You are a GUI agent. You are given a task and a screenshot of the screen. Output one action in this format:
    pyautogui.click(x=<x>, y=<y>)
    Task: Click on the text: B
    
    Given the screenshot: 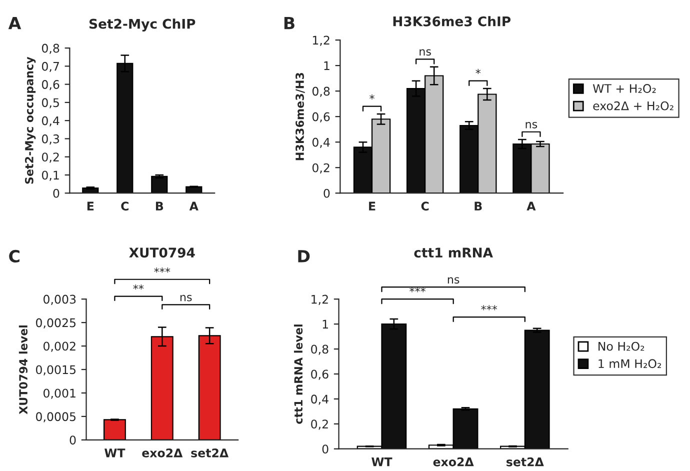 What is the action you would take?
    pyautogui.click(x=289, y=23)
    